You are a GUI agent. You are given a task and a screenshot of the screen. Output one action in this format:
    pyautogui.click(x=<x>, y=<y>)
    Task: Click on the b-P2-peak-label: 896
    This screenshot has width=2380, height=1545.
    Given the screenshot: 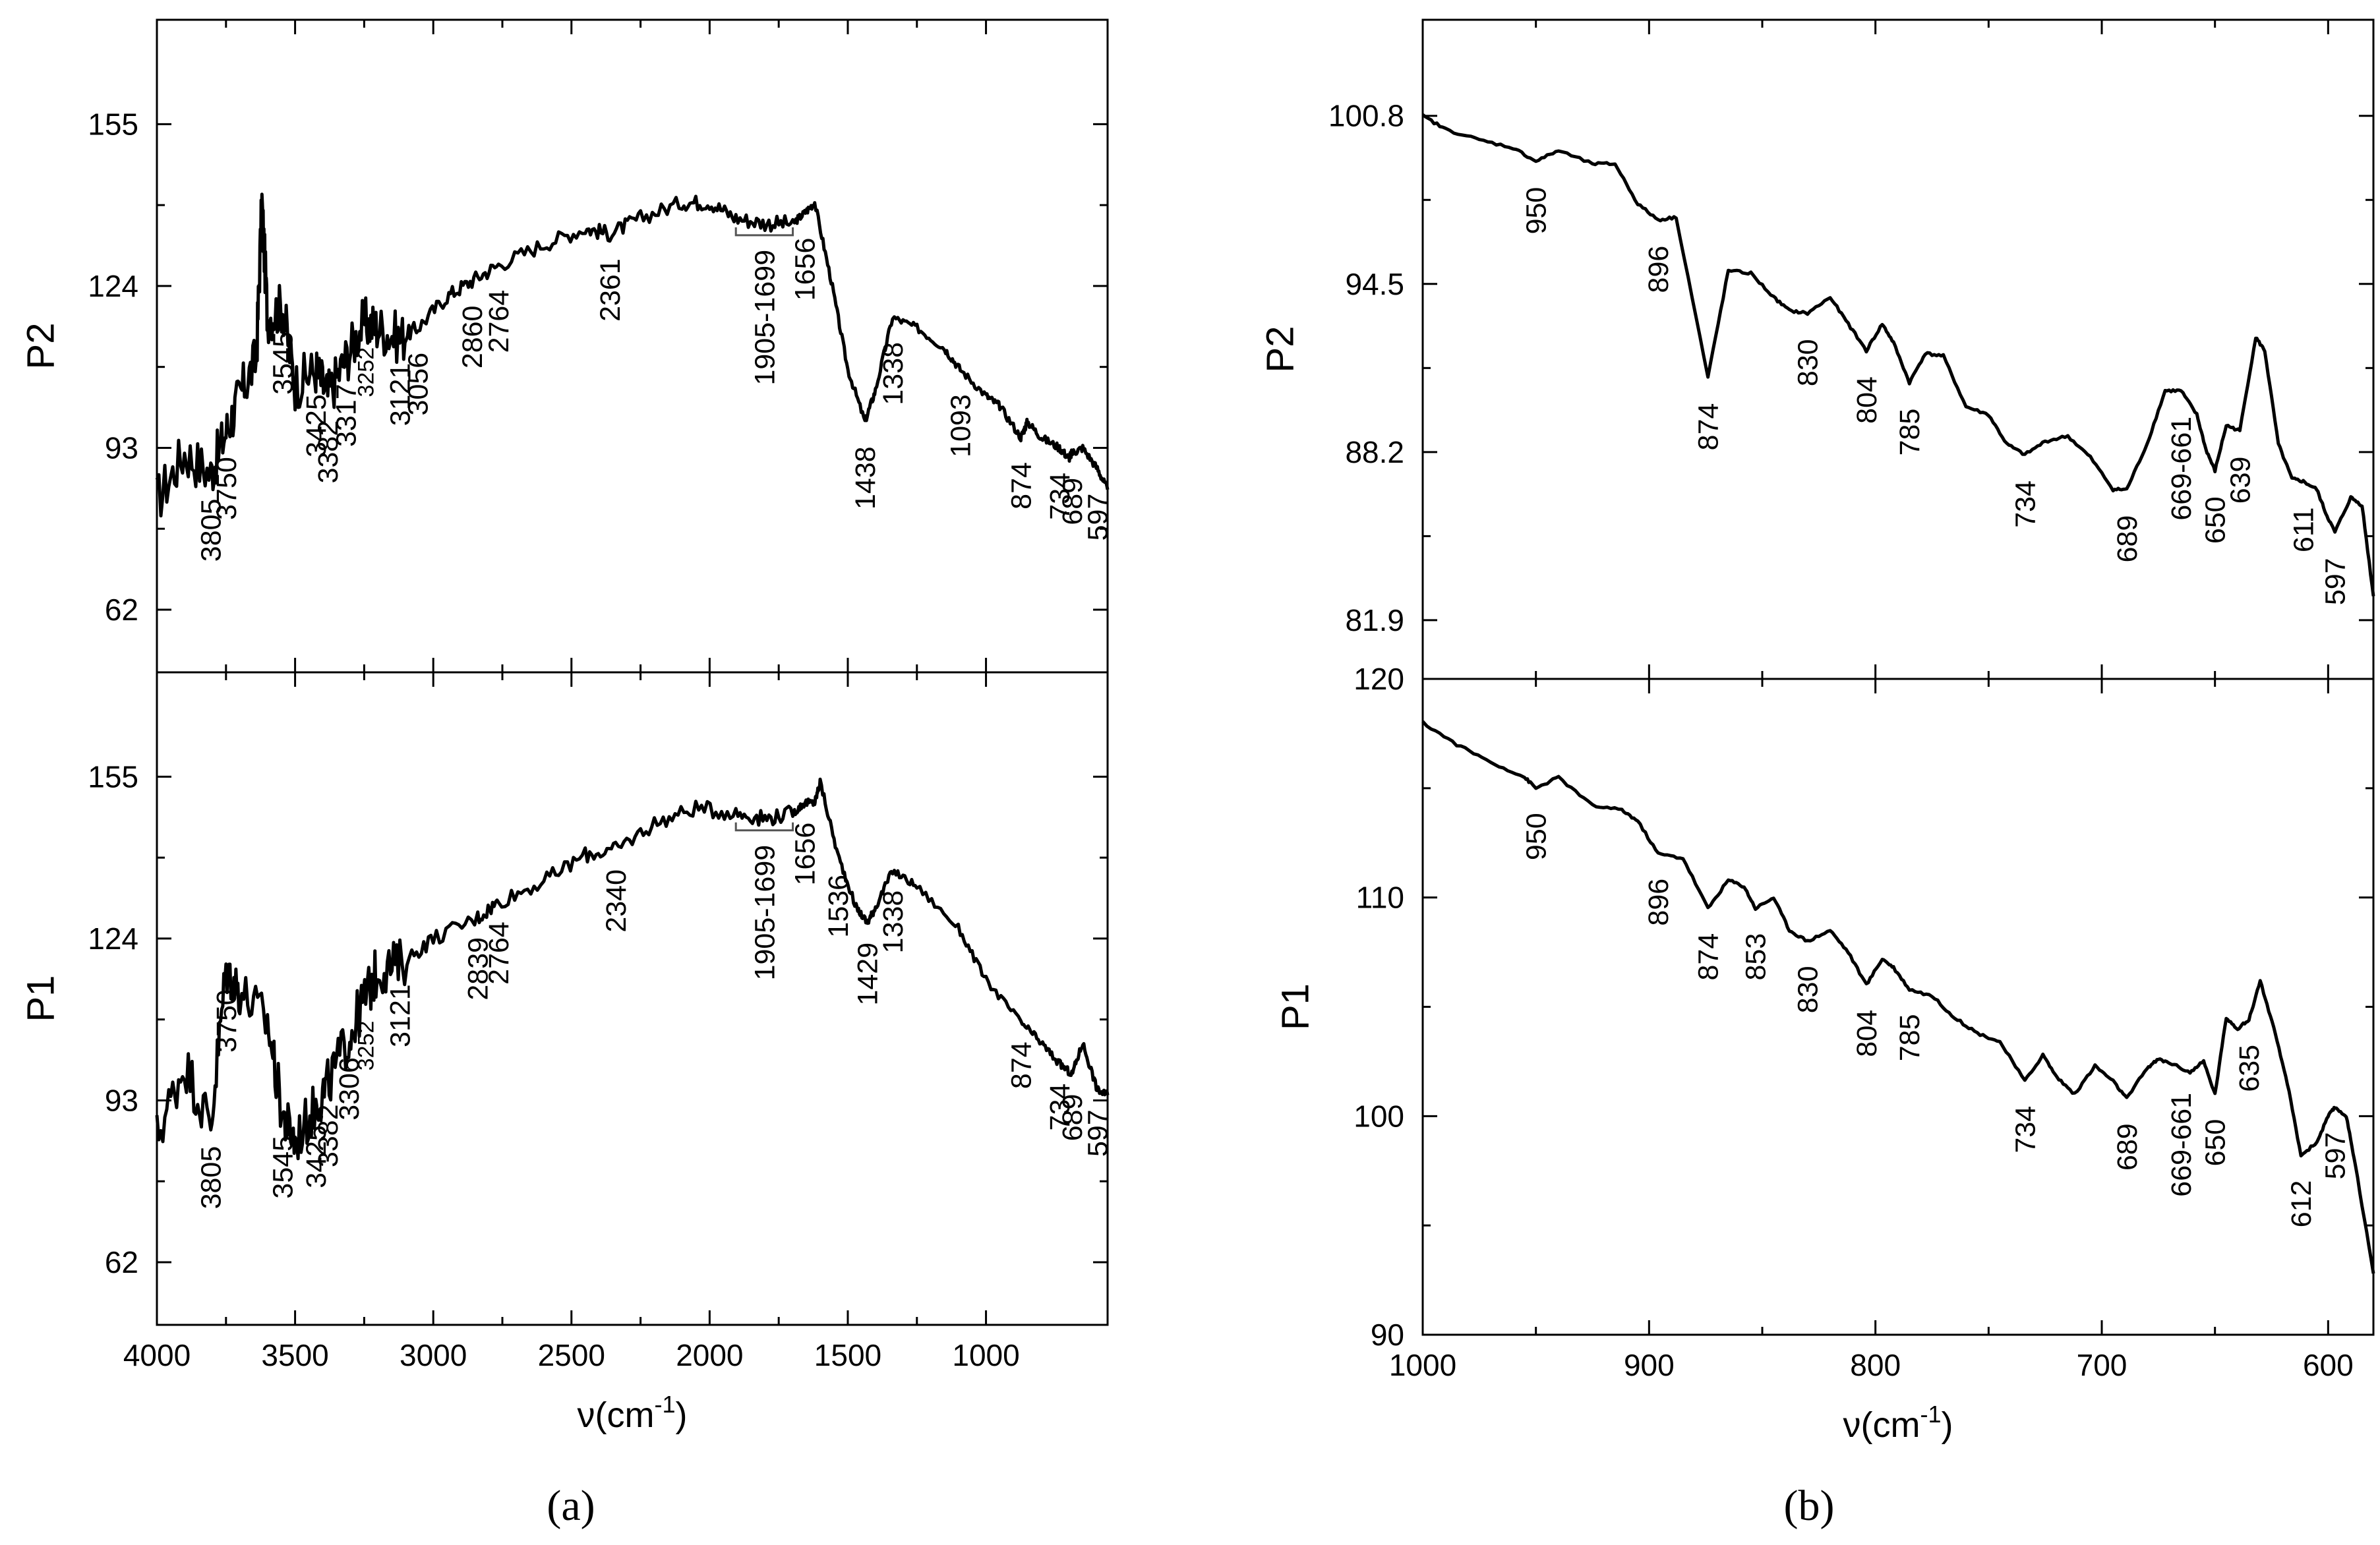 What is the action you would take?
    pyautogui.click(x=1659, y=269)
    